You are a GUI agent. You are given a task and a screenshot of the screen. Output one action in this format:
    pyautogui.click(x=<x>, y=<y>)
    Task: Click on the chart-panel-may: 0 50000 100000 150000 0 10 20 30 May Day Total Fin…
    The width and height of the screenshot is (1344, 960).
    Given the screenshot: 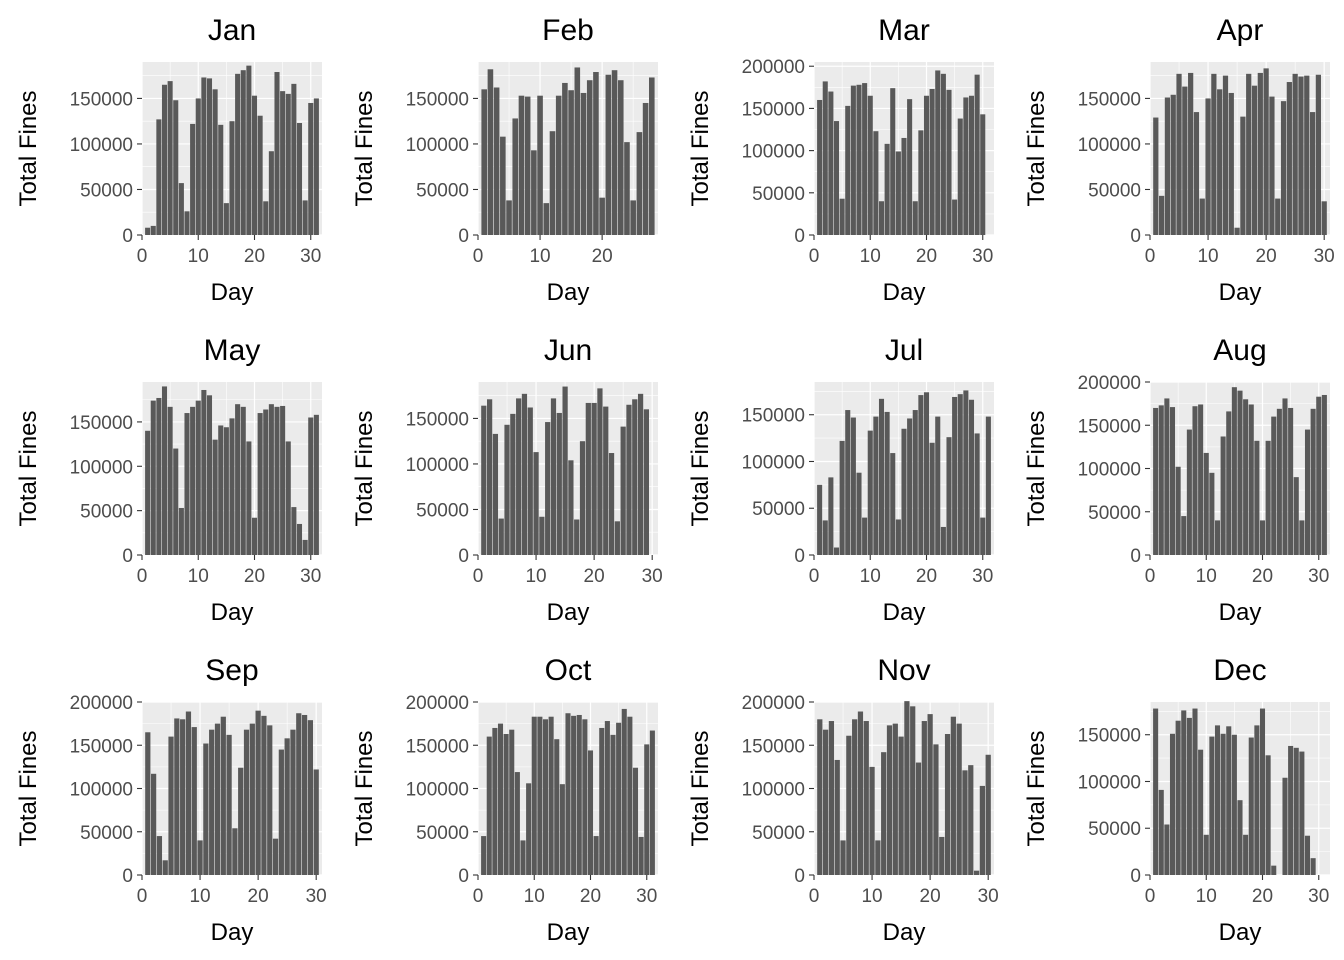 What is the action you would take?
    pyautogui.click(x=168, y=480)
    